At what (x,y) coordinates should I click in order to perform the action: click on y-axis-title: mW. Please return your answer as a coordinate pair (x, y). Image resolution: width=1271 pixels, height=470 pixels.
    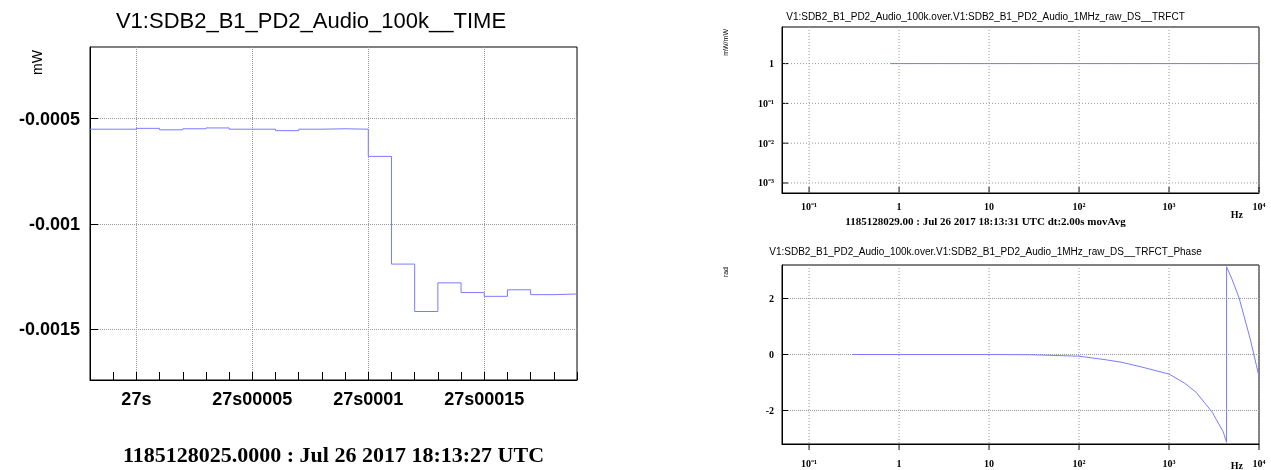
    Looking at the image, I should click on (37, 62).